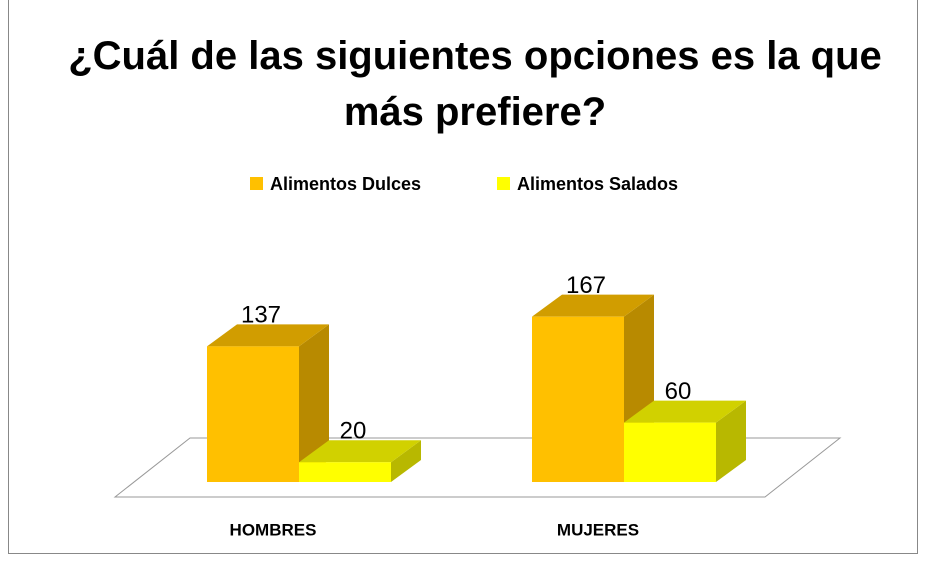 This screenshot has width=934, height=562. I want to click on value-label: 137, so click(261, 315).